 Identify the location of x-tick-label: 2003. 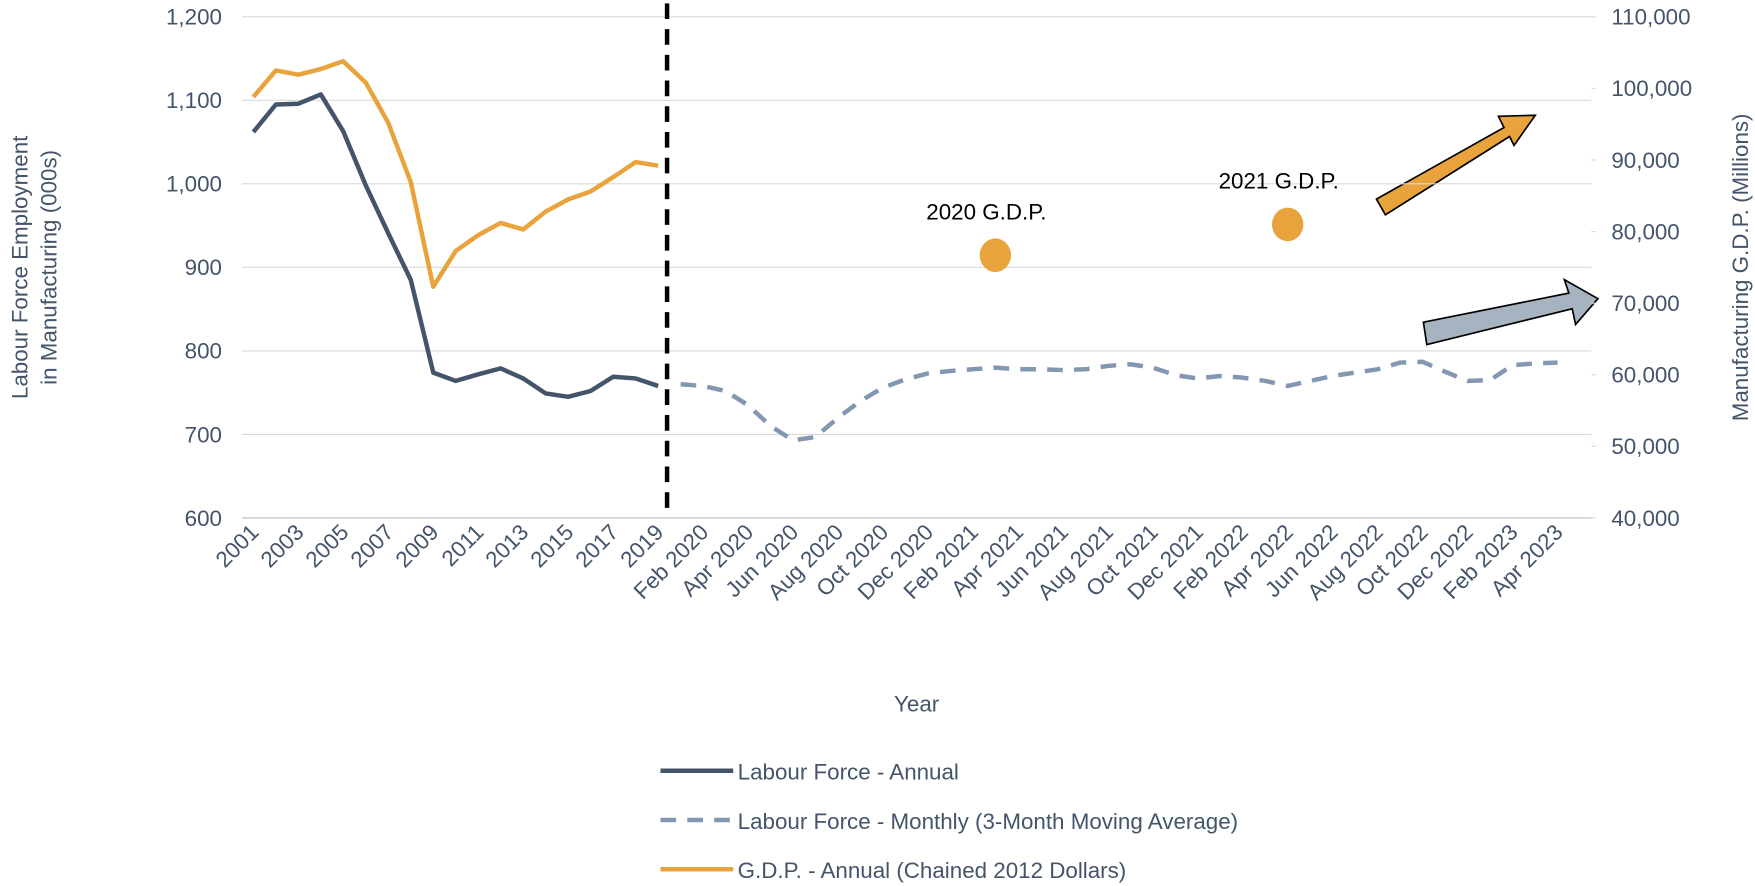
(282, 545).